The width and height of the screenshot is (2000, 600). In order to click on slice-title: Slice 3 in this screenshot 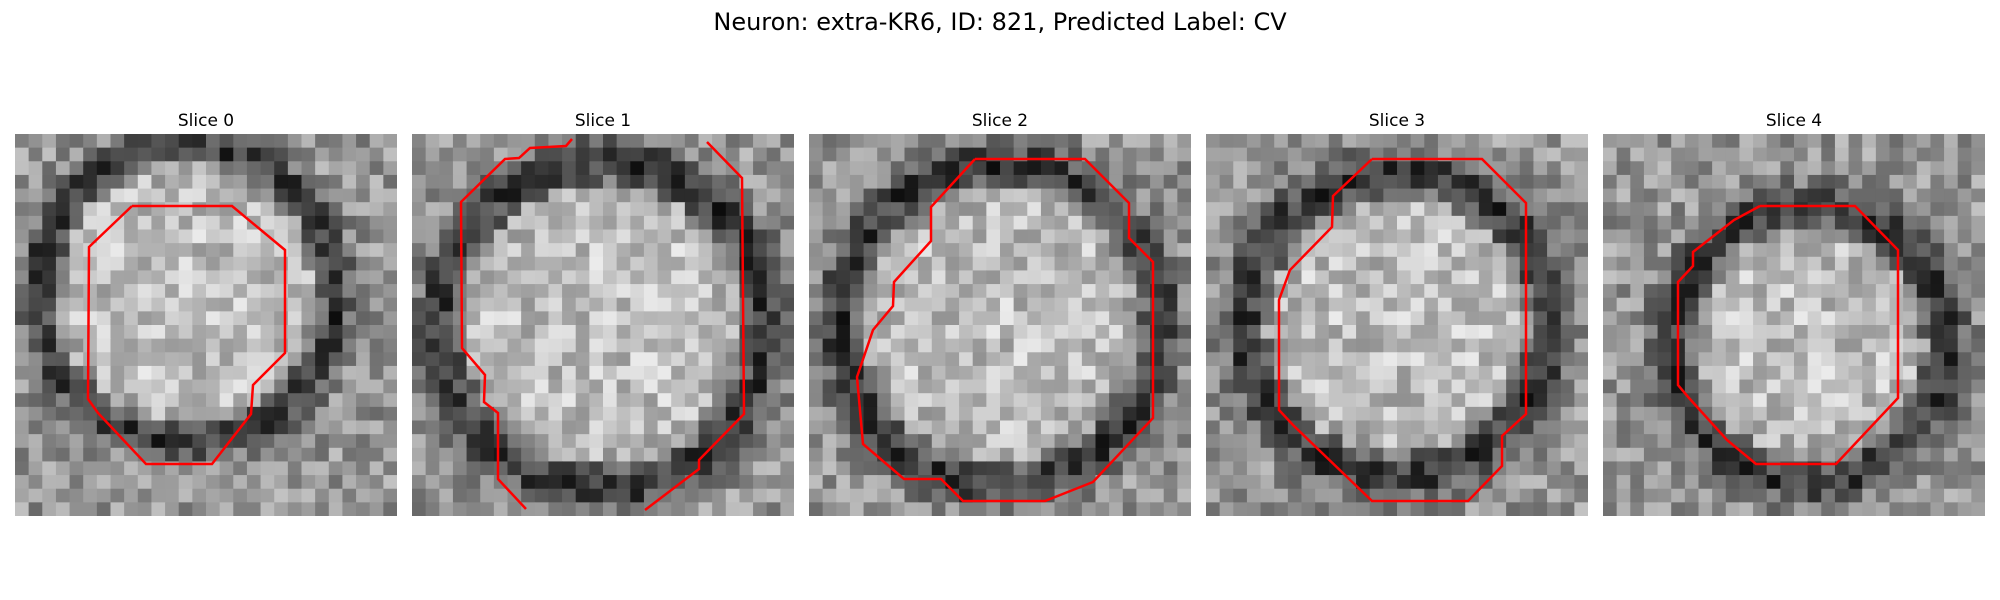, I will do `click(1397, 121)`.